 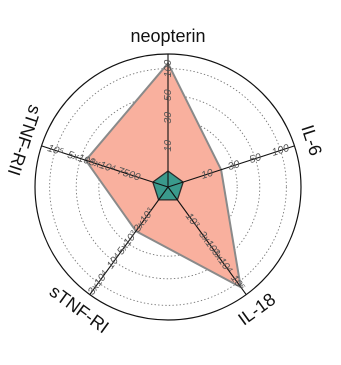 I want to click on tick-label-3-1: 5x10³, so click(x=127, y=242).